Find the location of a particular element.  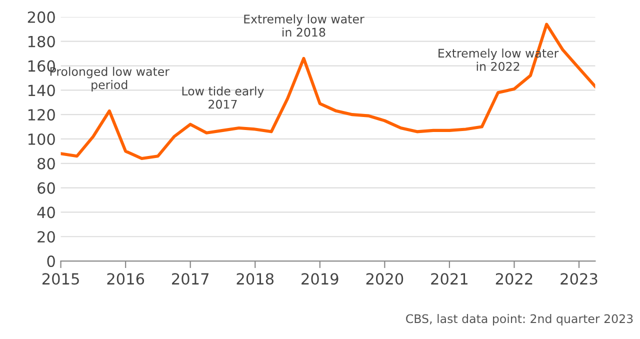

x-tick-label: 2017 is located at coordinates (190, 279).